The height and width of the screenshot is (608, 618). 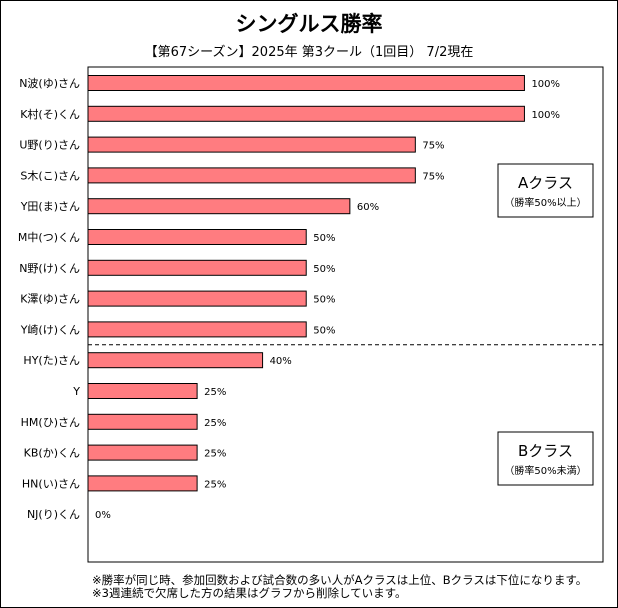 I want to click on category-label: HN(い)さん, so click(x=51, y=483).